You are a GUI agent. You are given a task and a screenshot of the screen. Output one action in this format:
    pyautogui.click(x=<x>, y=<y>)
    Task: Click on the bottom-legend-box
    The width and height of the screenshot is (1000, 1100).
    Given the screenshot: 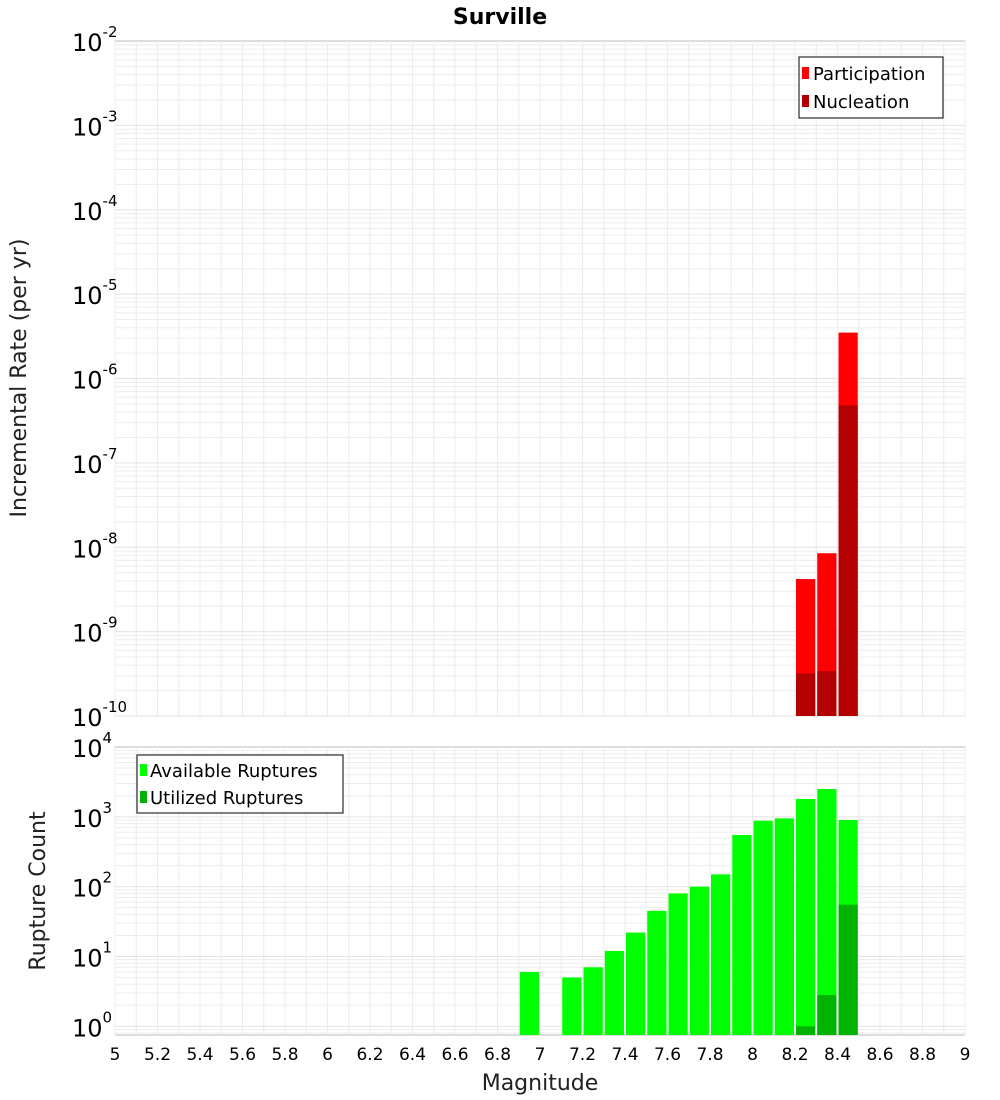 What is the action you would take?
    pyautogui.click(x=240, y=784)
    